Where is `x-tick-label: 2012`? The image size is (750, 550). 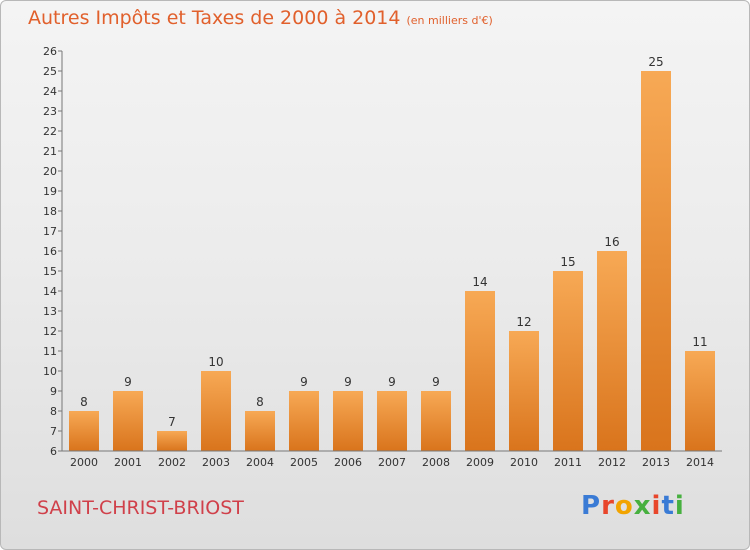 x-tick-label: 2012 is located at coordinates (612, 462).